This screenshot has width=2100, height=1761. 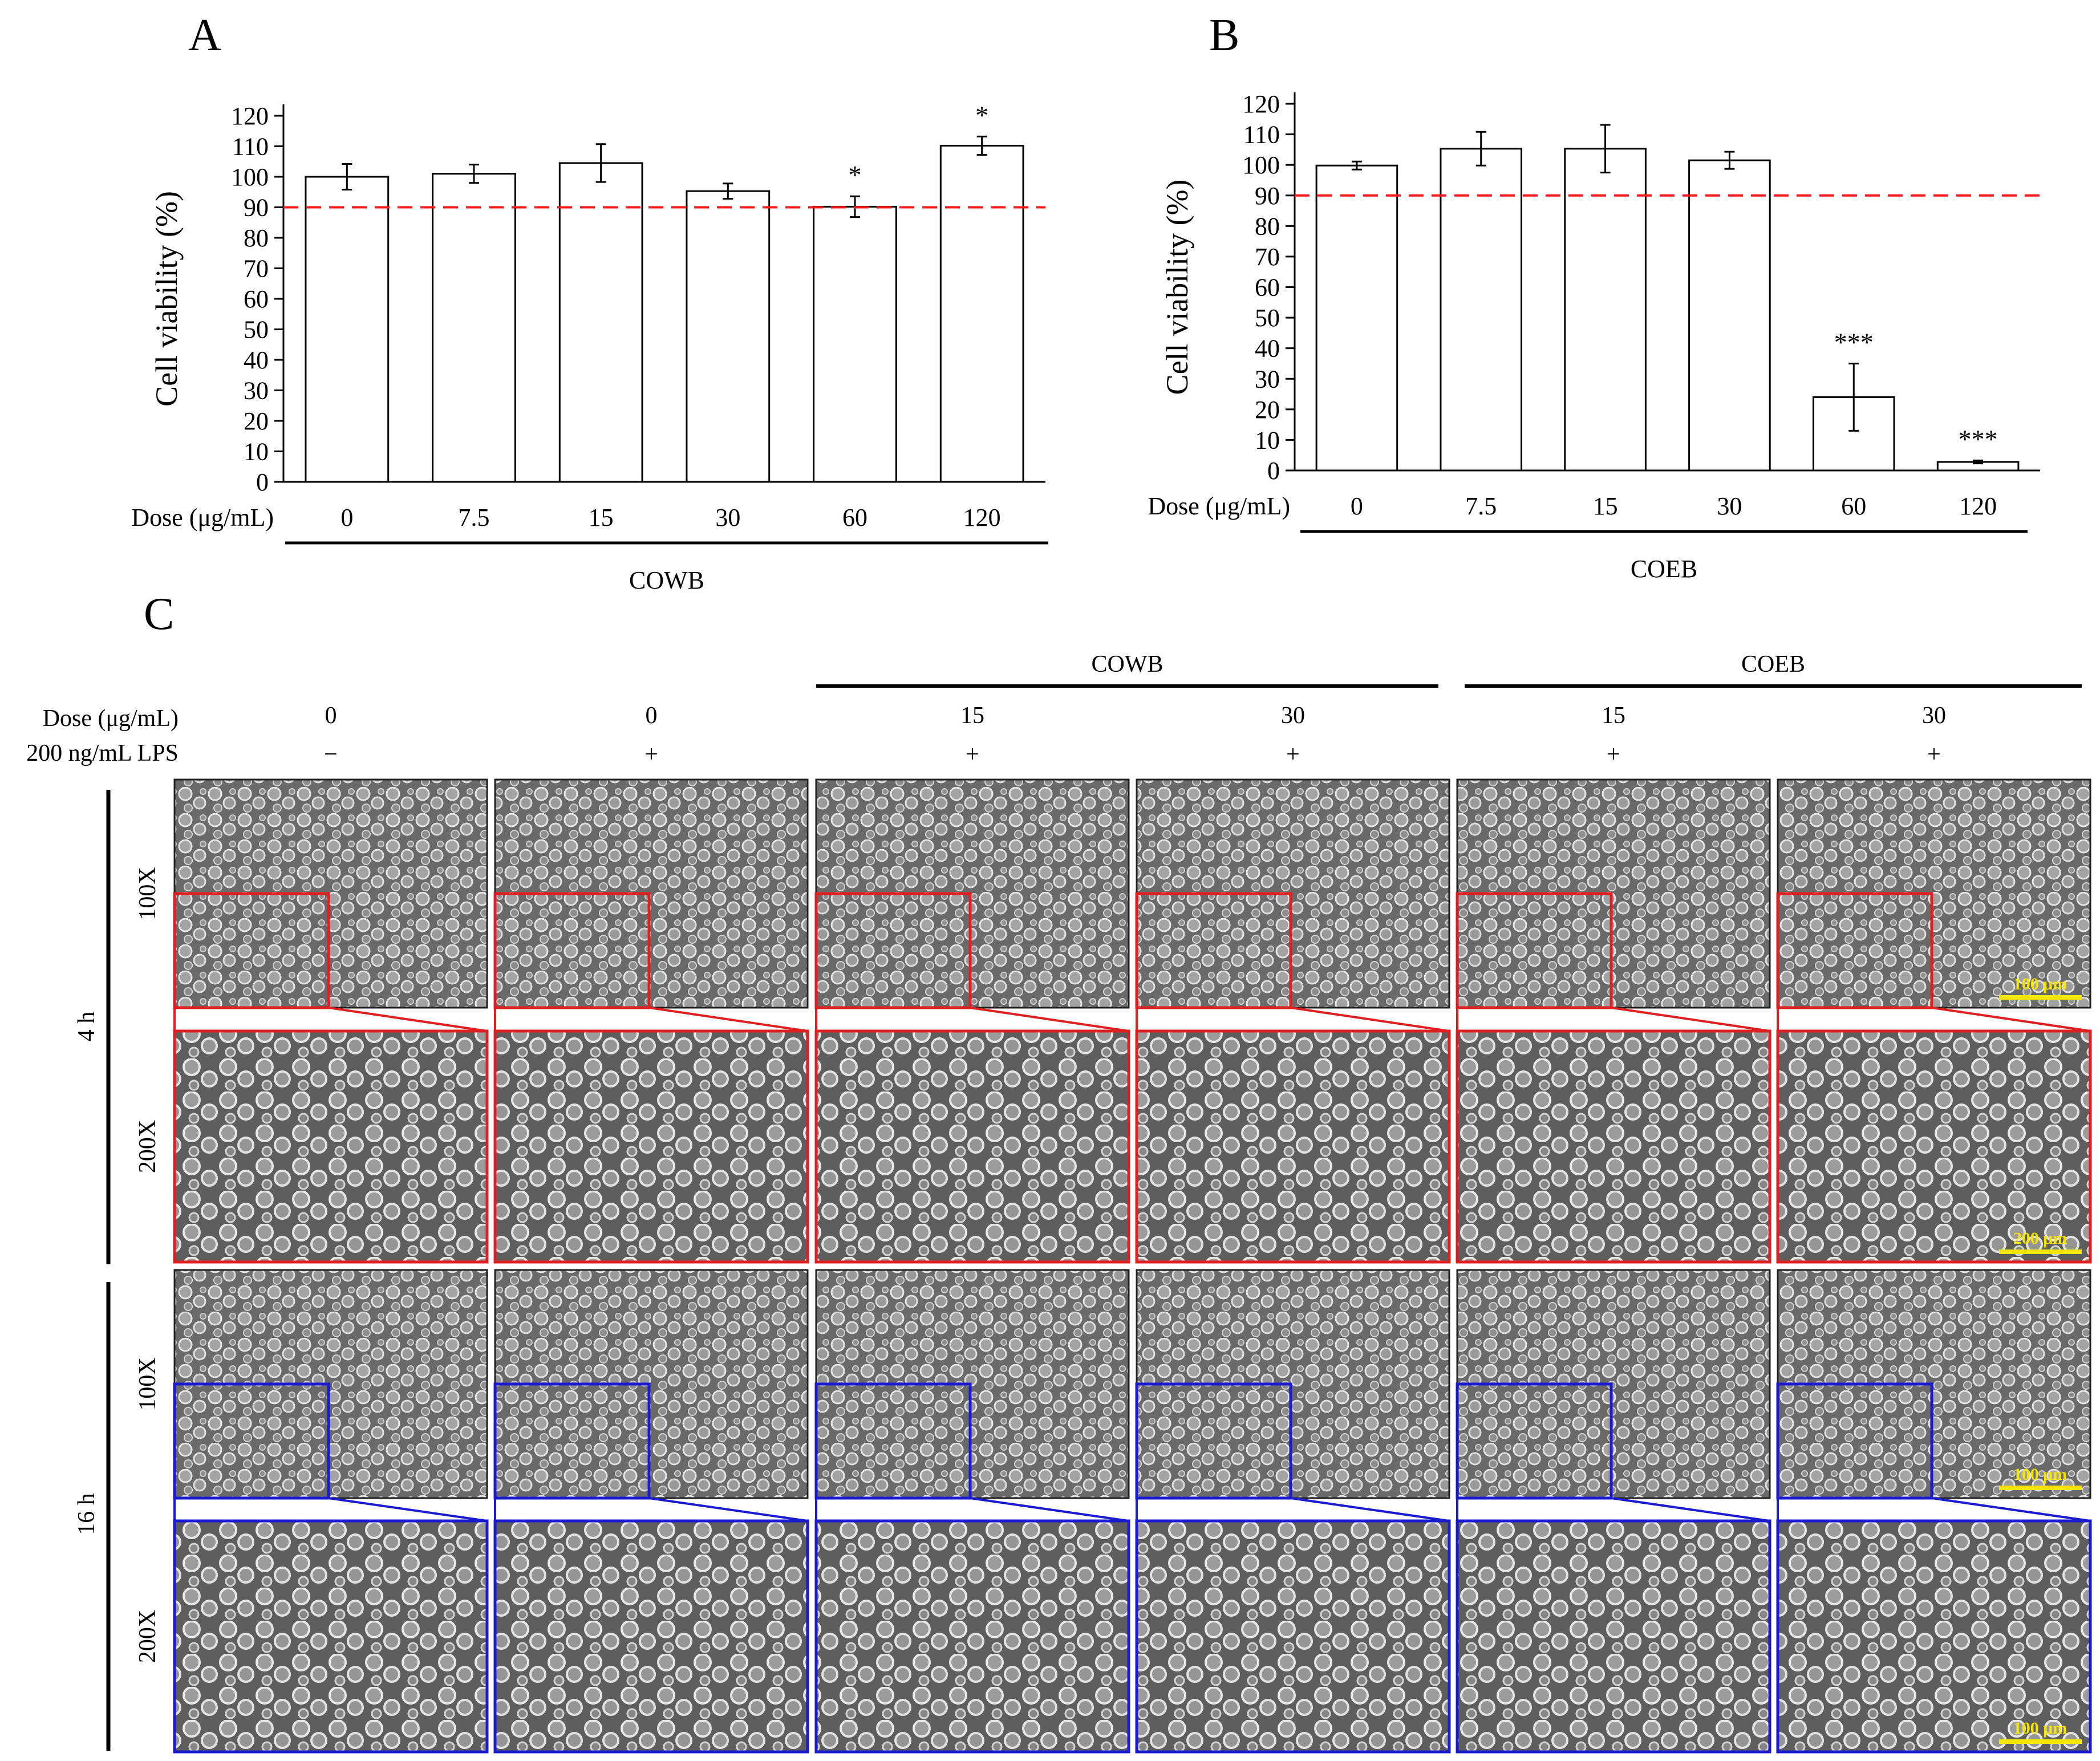 What do you see at coordinates (1177, 288) in the screenshot?
I see `y-axis-title: Cell viability (%)` at bounding box center [1177, 288].